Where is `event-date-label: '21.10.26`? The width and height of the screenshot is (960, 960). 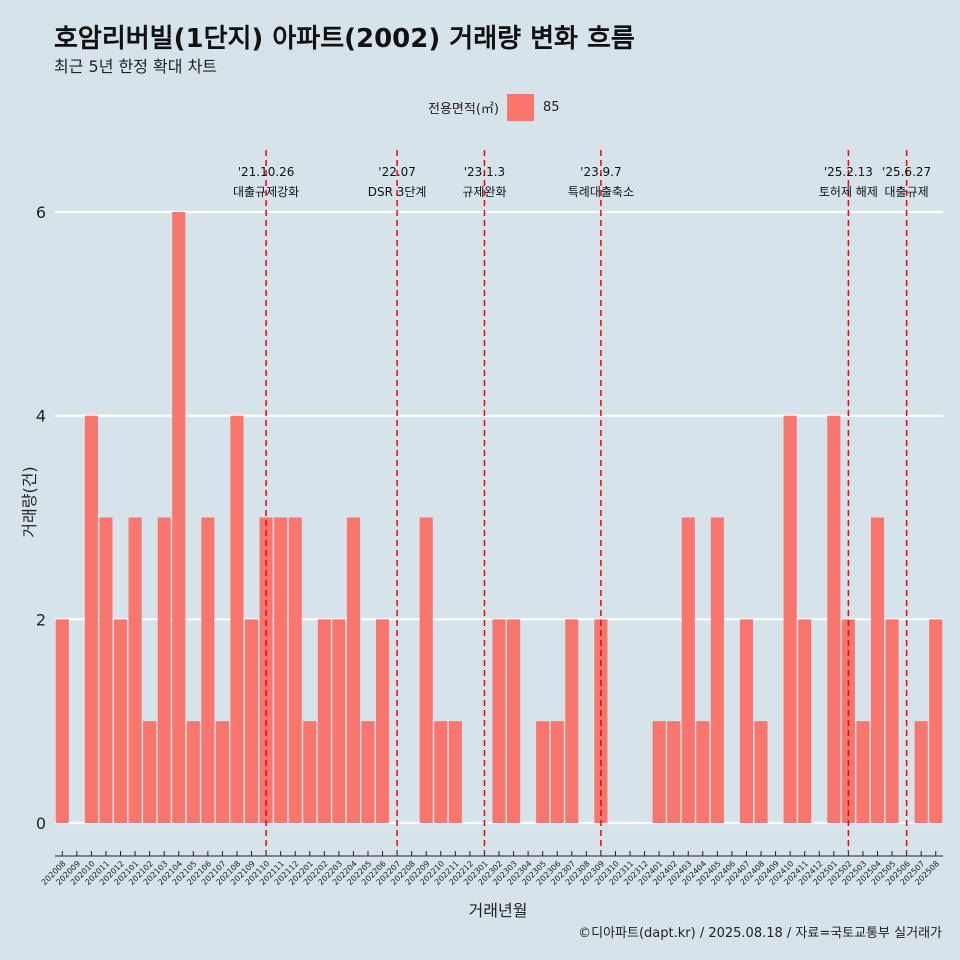 event-date-label: '21.10.26 is located at coordinates (266, 172).